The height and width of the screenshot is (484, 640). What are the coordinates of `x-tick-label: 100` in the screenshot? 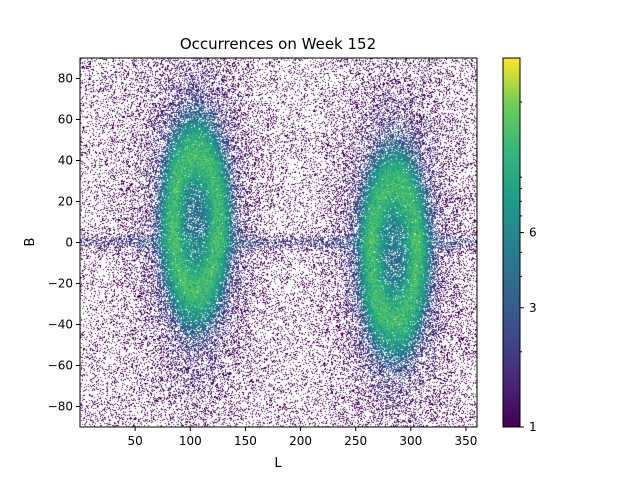 It's located at (190, 441).